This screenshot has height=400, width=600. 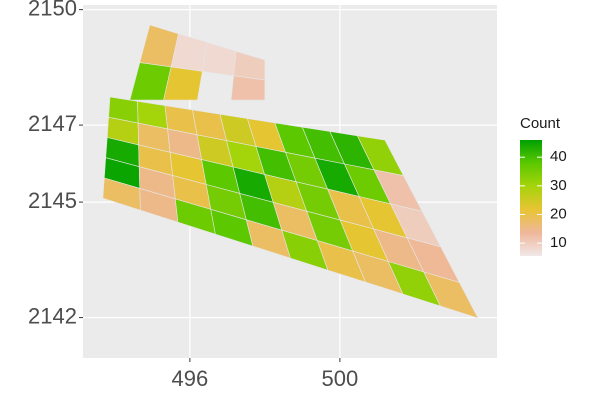 What do you see at coordinates (558, 185) in the screenshot?
I see `legend-tick-label: 30` at bounding box center [558, 185].